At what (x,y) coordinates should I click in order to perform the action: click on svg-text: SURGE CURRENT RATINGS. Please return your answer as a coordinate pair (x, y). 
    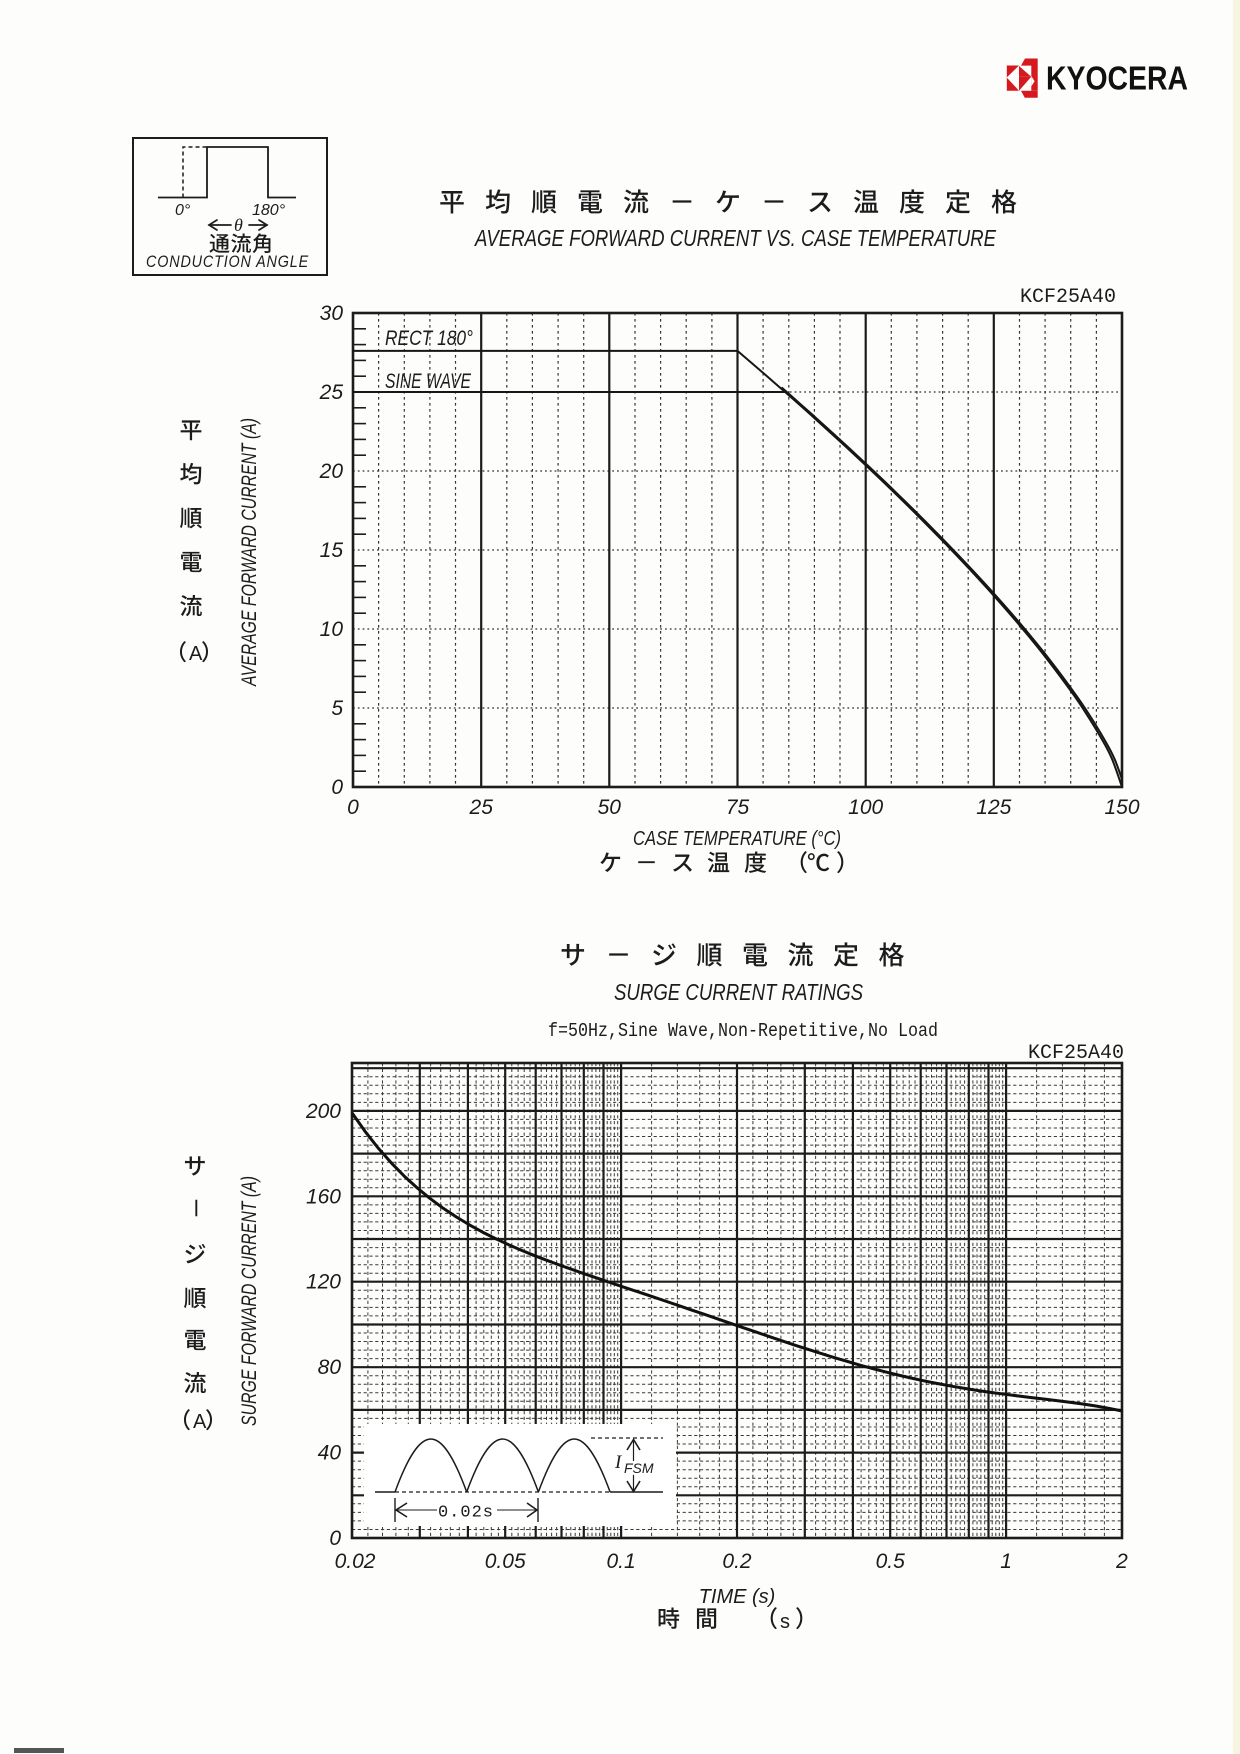
    Looking at the image, I should click on (739, 992).